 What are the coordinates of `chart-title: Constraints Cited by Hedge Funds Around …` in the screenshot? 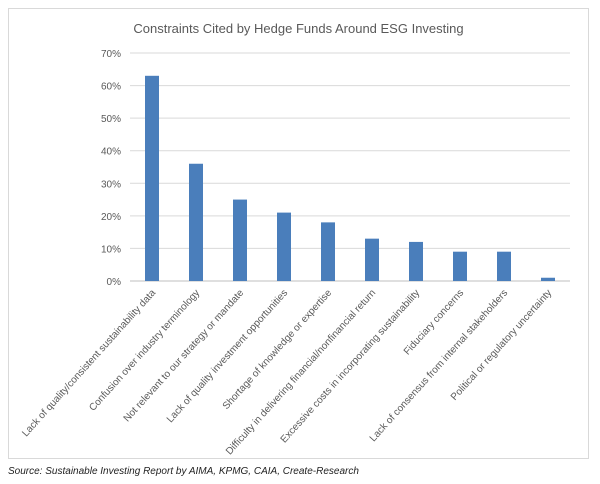 It's located at (298, 28).